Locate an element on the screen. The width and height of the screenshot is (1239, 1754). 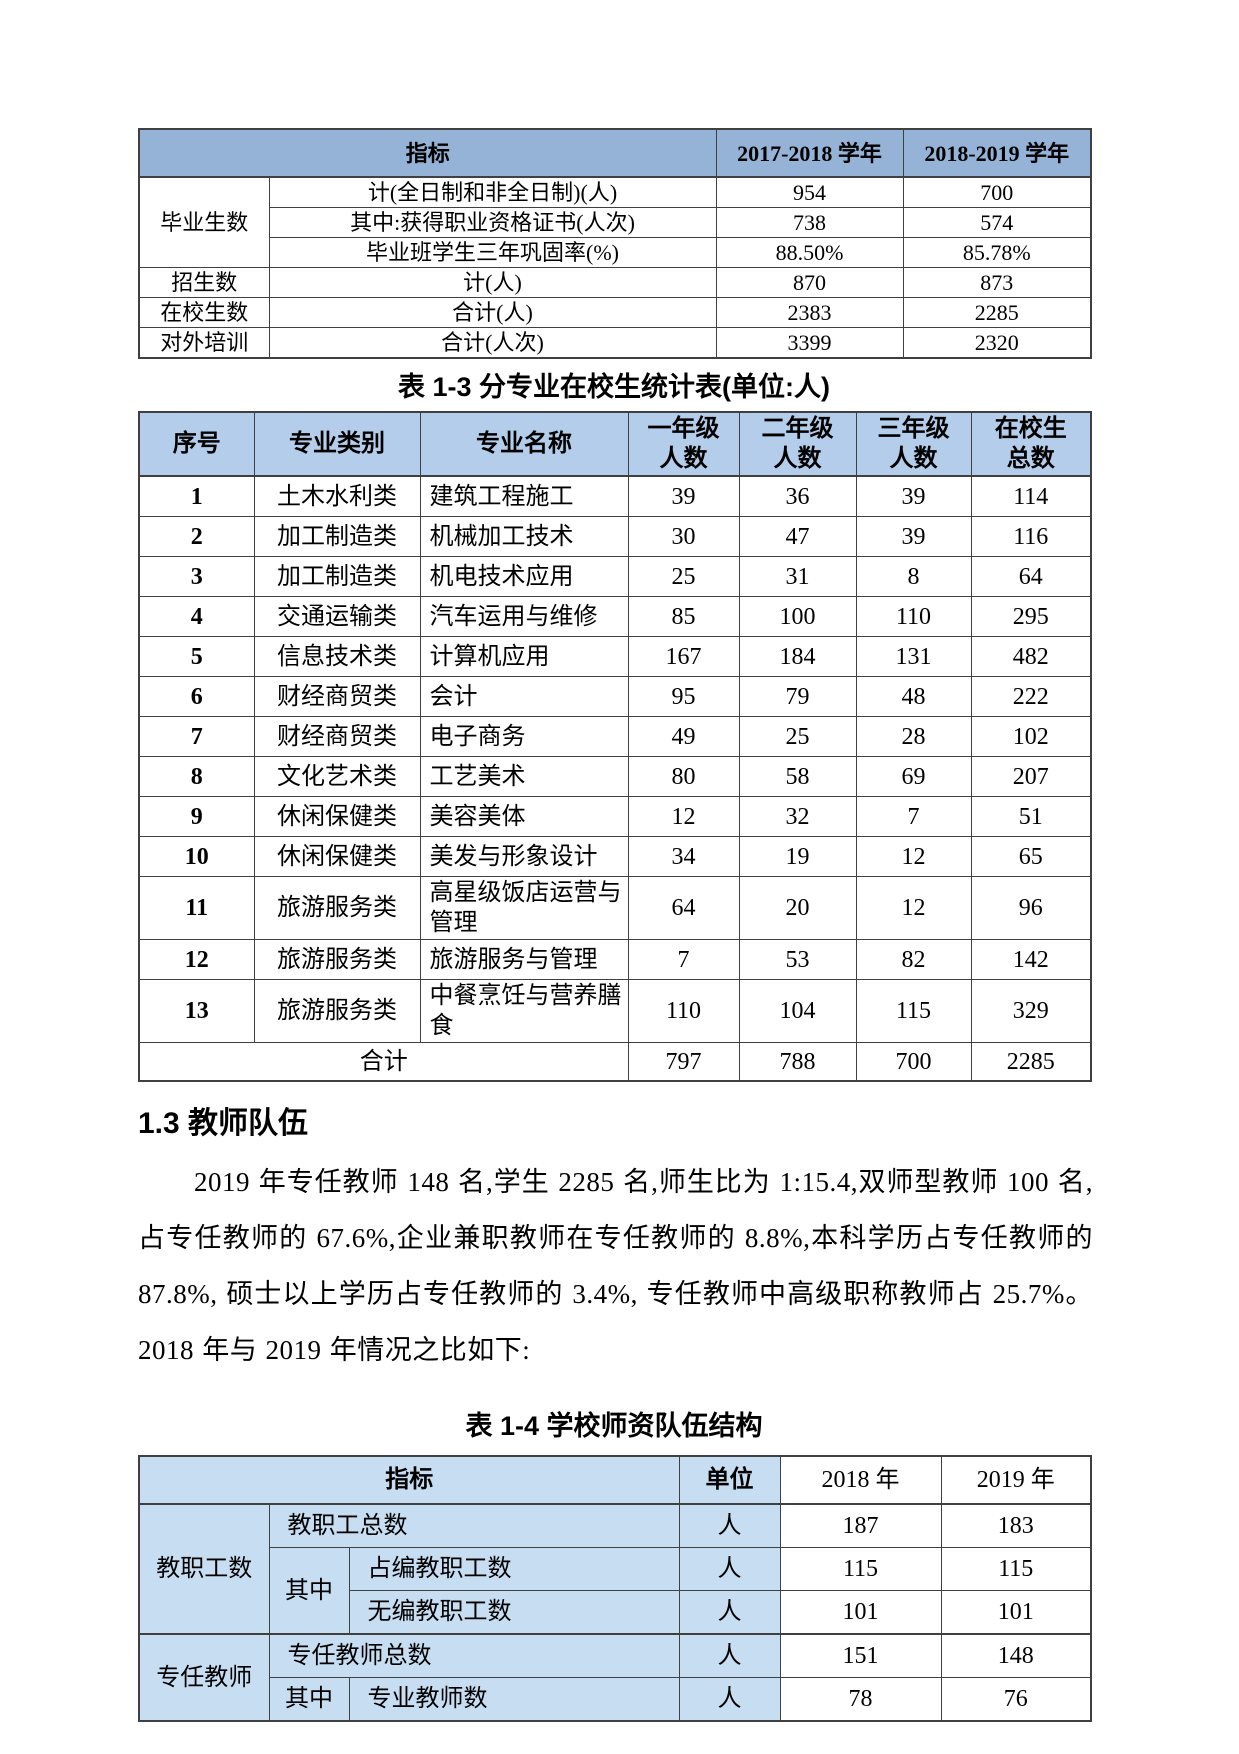
value-cell: 183 is located at coordinates (1016, 1525).